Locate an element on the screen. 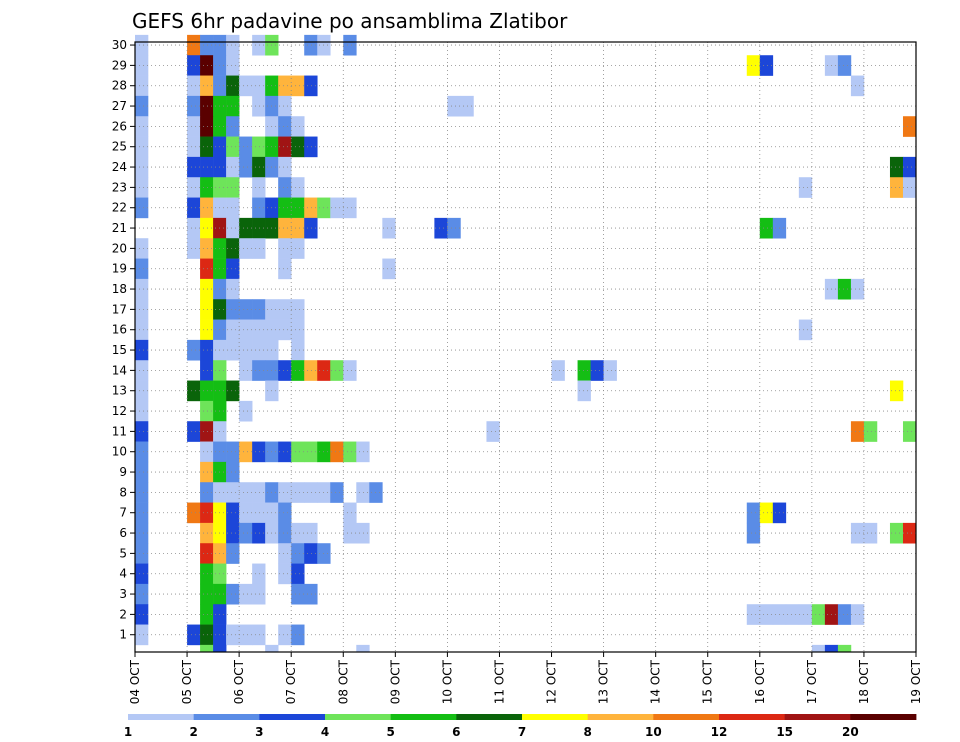 Image resolution: width=960 pixels, height=742 pixels. legend-label: 20 is located at coordinates (850, 732).